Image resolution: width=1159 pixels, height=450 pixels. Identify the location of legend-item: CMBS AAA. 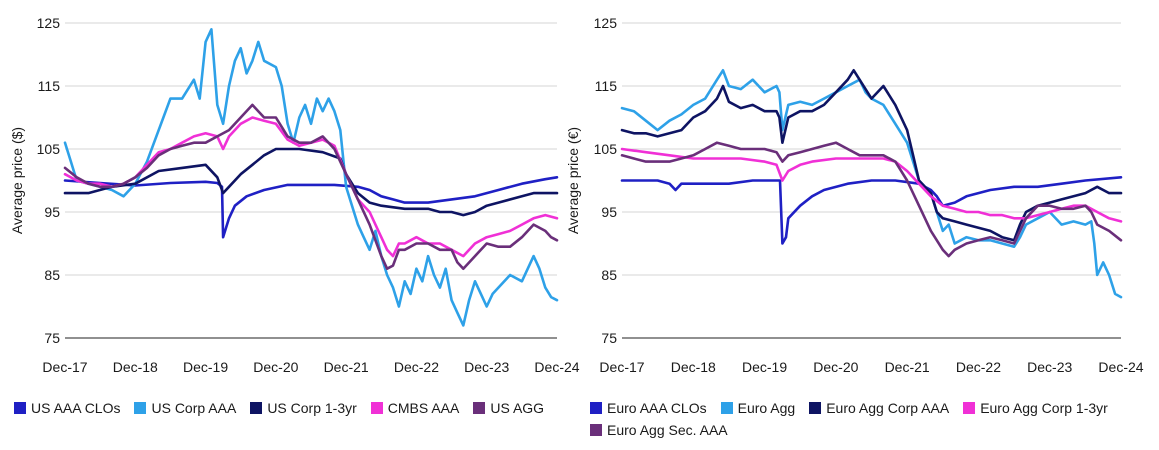
(415, 408).